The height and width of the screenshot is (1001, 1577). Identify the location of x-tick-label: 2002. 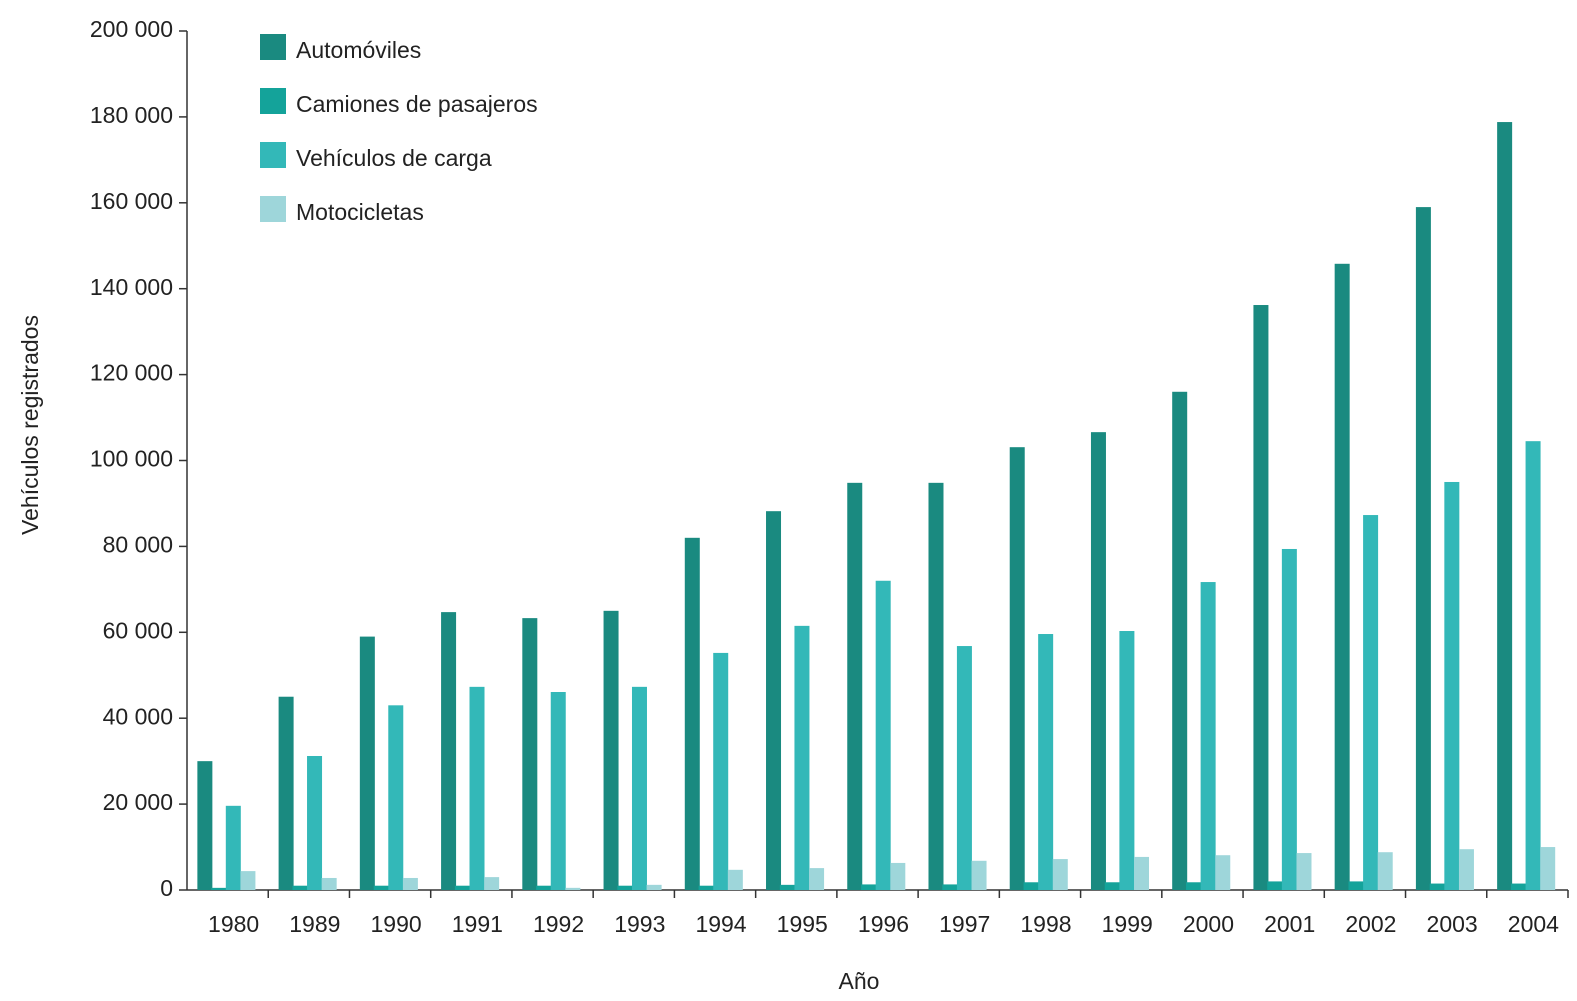
(1370, 924).